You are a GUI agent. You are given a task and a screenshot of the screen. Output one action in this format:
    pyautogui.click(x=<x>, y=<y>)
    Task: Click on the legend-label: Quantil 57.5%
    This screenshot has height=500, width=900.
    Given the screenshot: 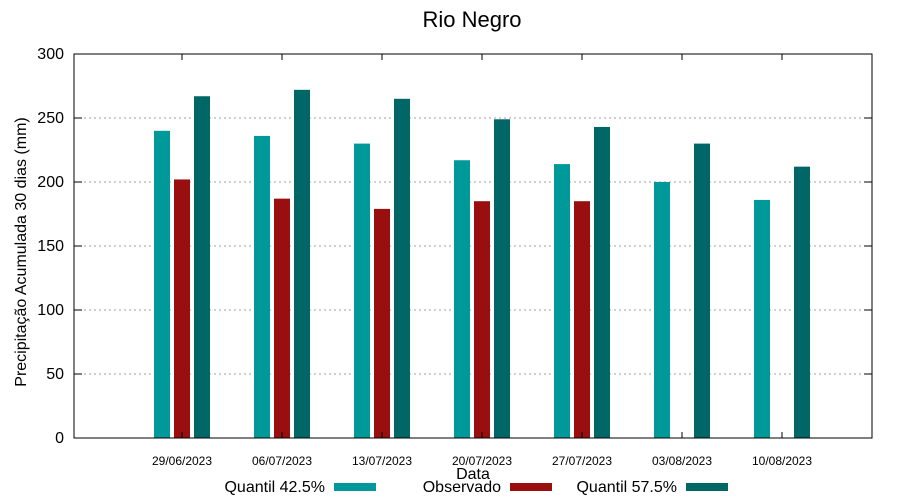 What is the action you would take?
    pyautogui.click(x=626, y=487)
    